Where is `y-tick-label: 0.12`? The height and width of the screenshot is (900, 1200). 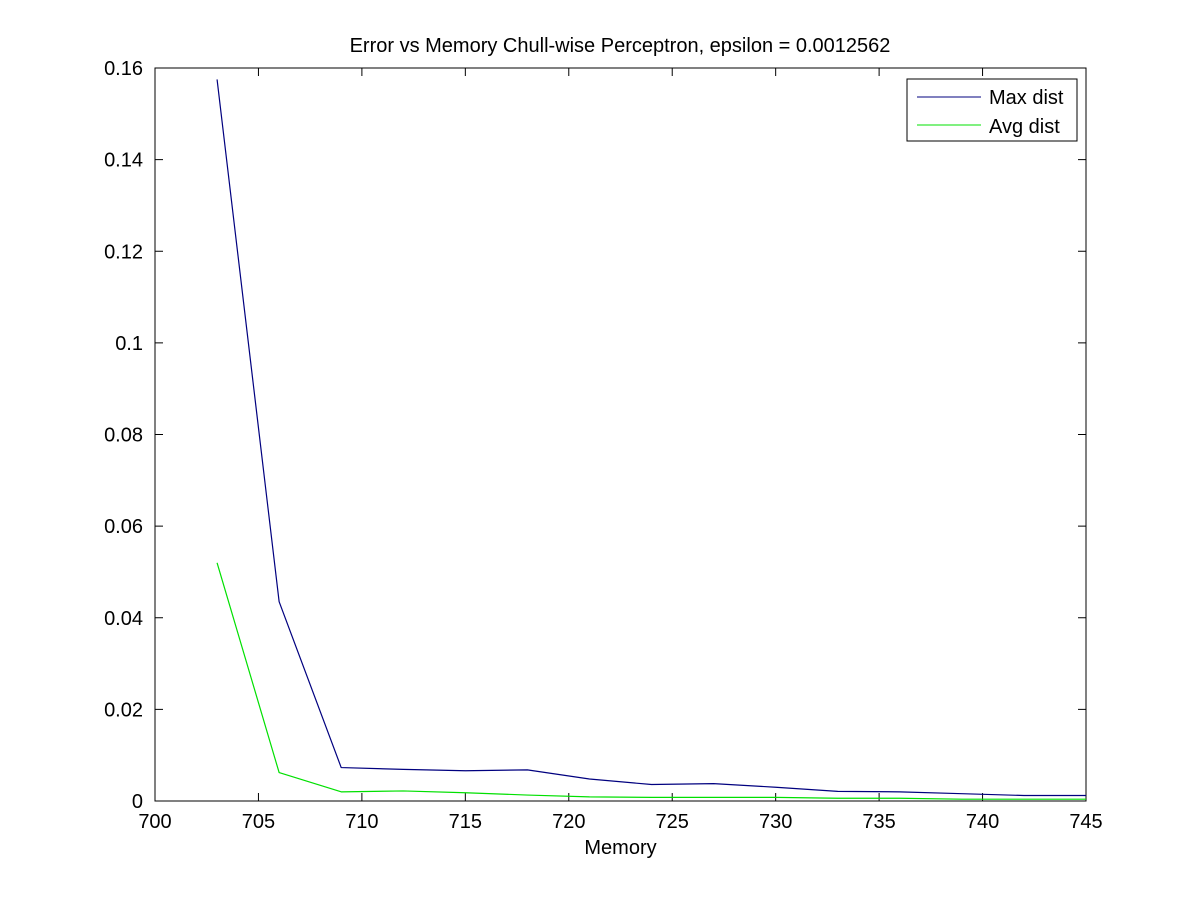 y-tick-label: 0.12 is located at coordinates (123, 252).